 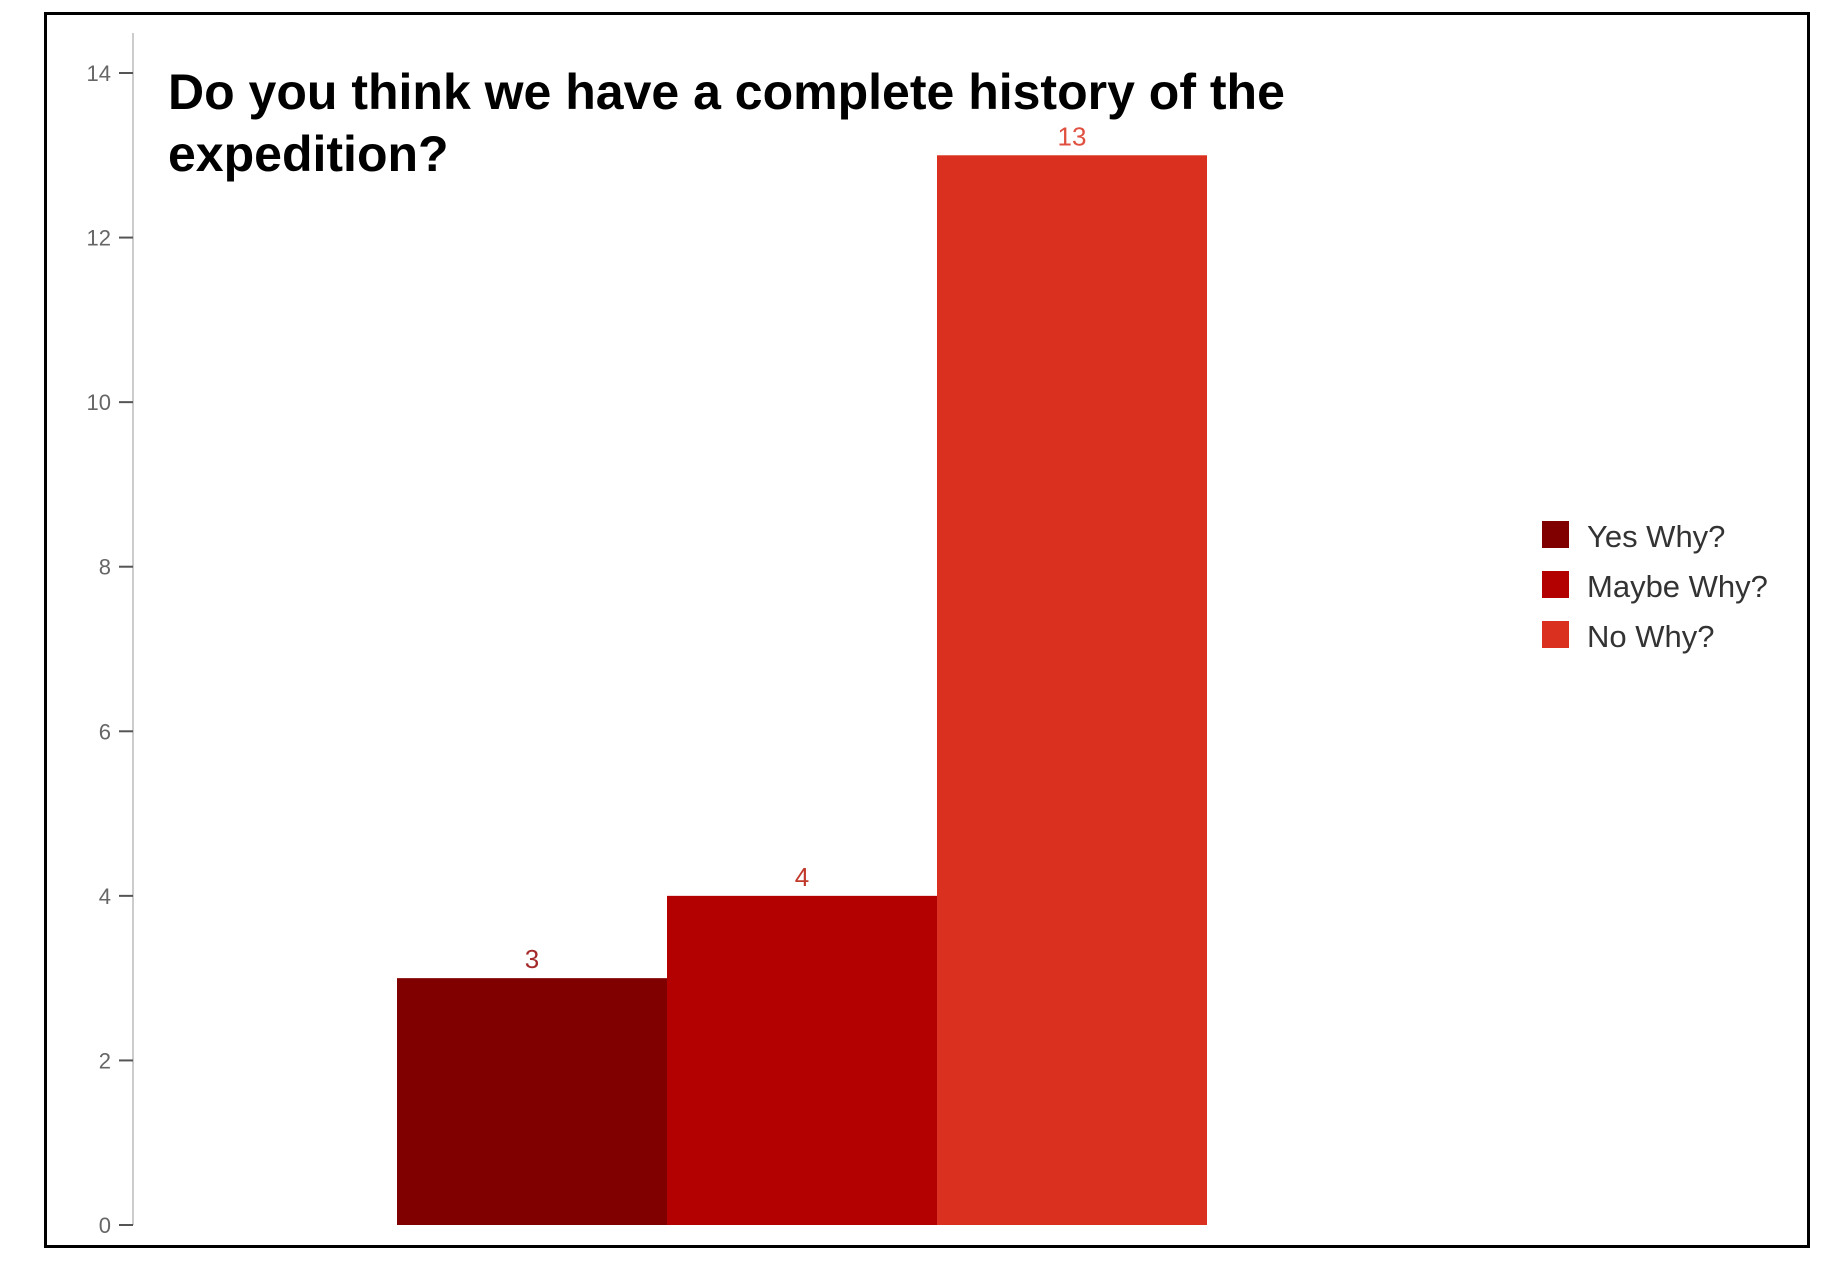 What do you see at coordinates (99, 73) in the screenshot?
I see `y-tick-label: 14` at bounding box center [99, 73].